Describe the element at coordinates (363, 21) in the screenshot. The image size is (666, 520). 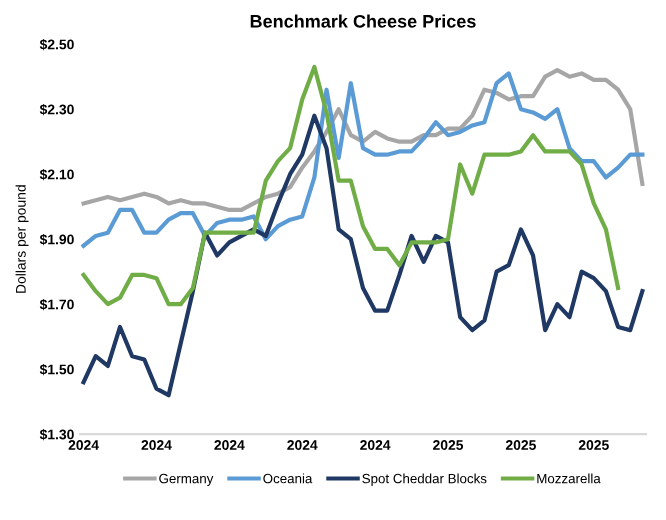
I see `chart-title: Benchmark Cheese Prices` at that location.